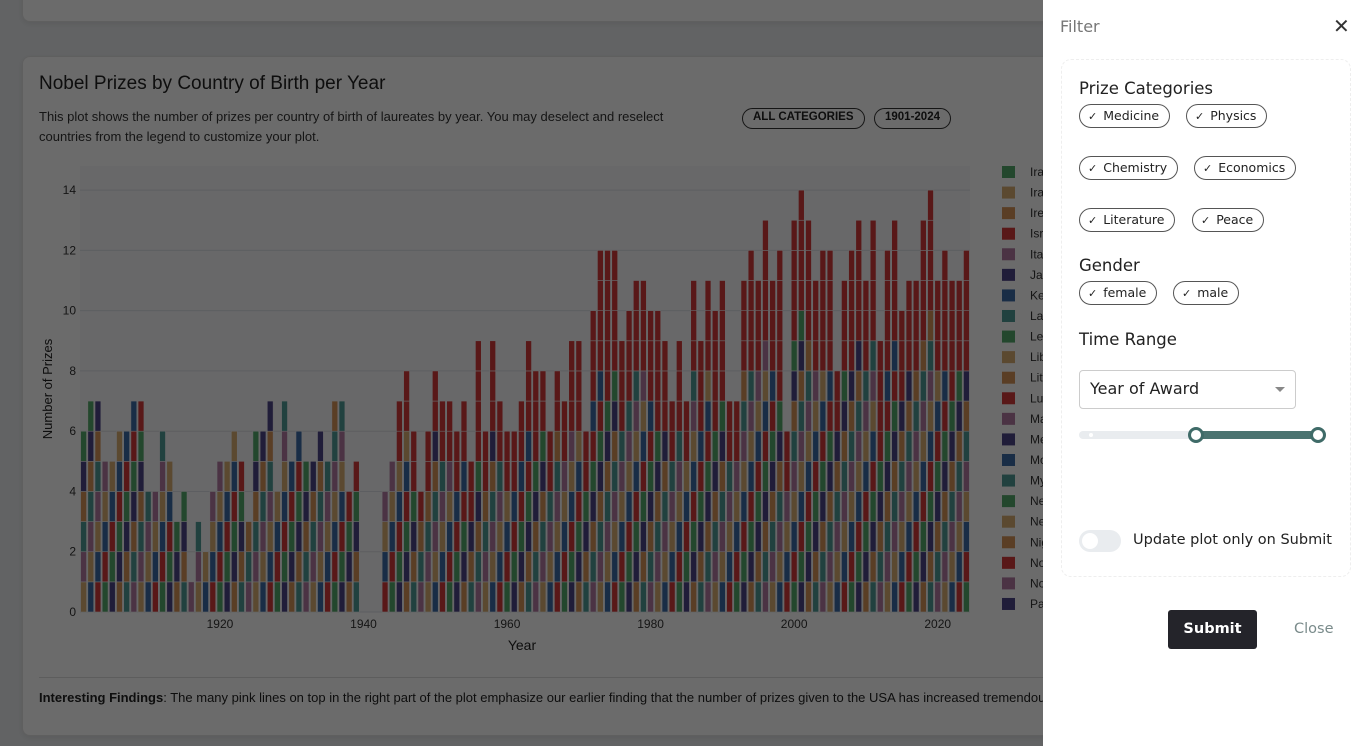 The height and width of the screenshot is (746, 1358). I want to click on year-range-slider, so click(1202, 435).